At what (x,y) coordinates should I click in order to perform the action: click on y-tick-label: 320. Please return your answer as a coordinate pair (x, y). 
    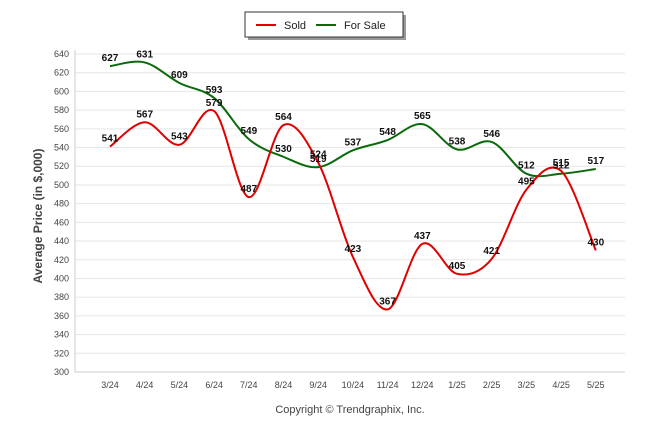
    Looking at the image, I should click on (61, 353).